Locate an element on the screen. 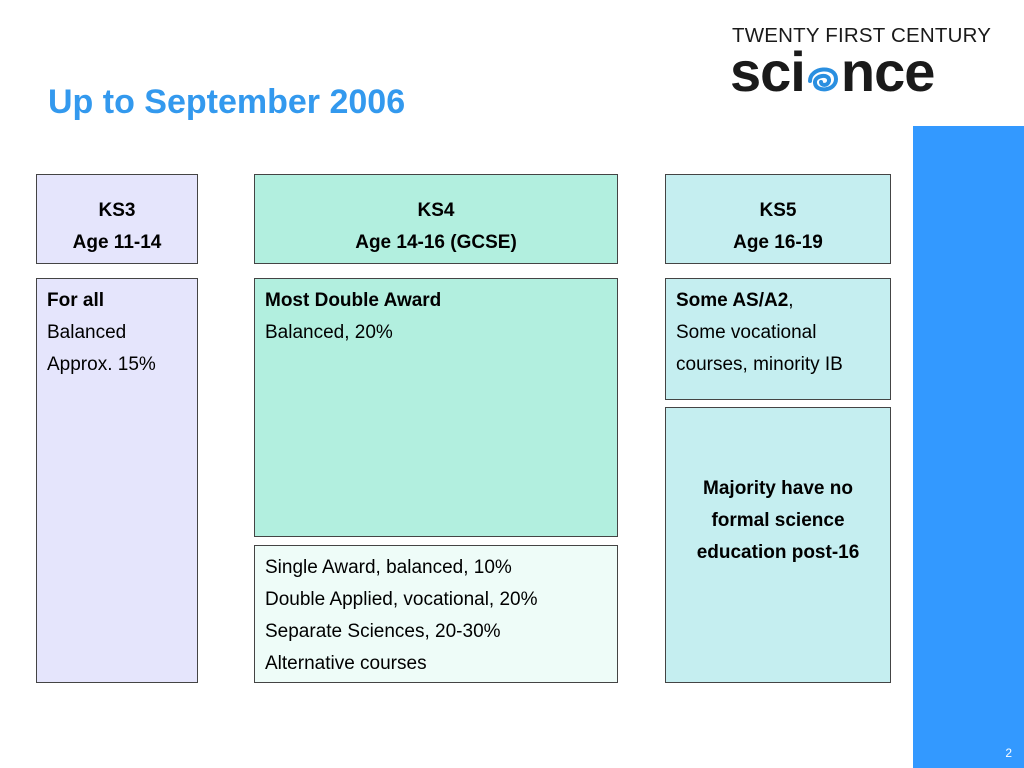 This screenshot has width=1024, height=768. ks3-title: KS3 is located at coordinates (117, 210).